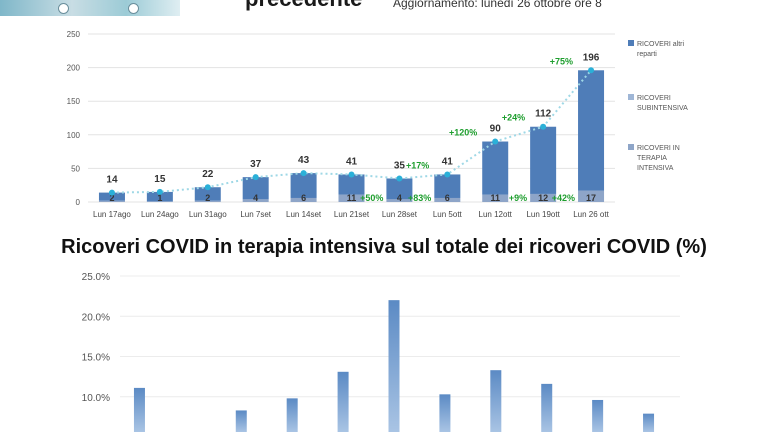 The height and width of the screenshot is (432, 768). Describe the element at coordinates (96, 398) in the screenshot. I see `y-tick-label: 10.0%` at that location.